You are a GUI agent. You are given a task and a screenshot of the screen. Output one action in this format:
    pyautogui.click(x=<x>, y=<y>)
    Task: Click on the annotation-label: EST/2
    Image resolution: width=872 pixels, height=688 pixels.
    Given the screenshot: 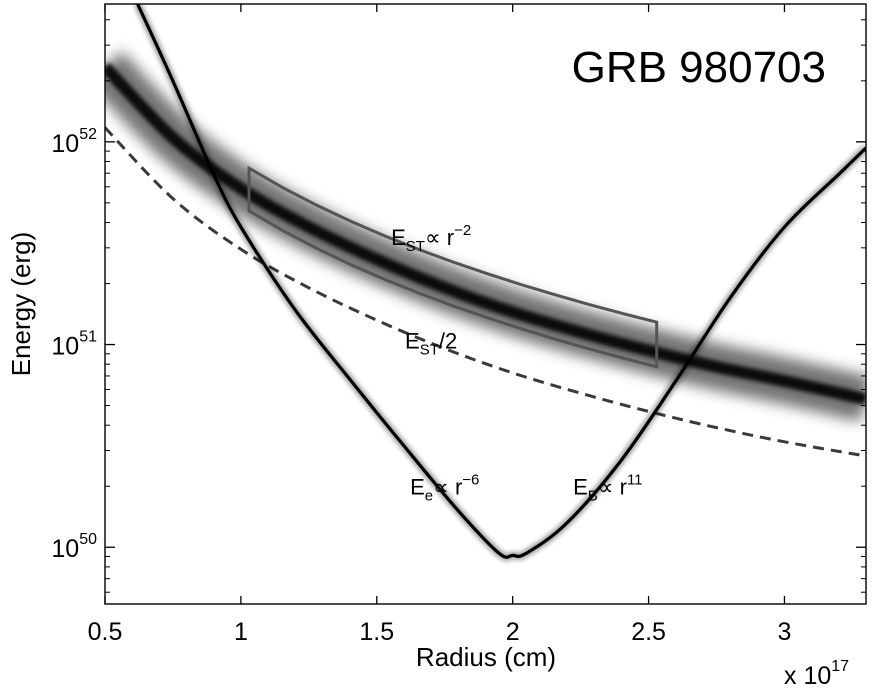 What is the action you would take?
    pyautogui.click(x=431, y=344)
    